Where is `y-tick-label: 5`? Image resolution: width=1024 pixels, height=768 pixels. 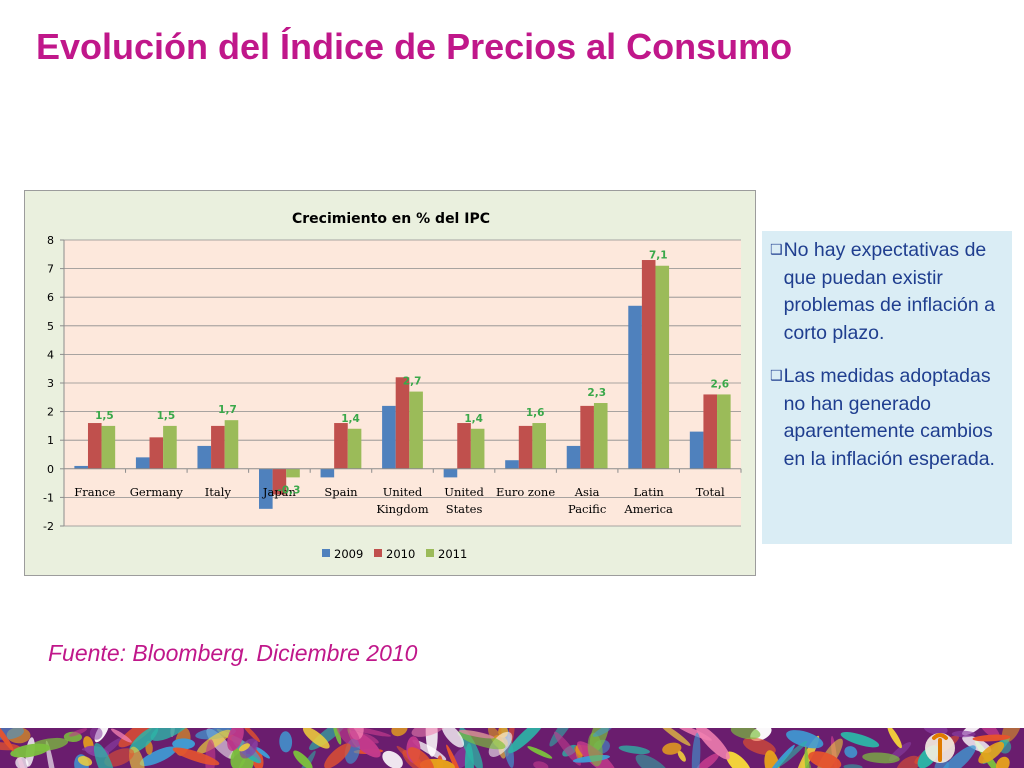 y-tick-label: 5 is located at coordinates (50, 326).